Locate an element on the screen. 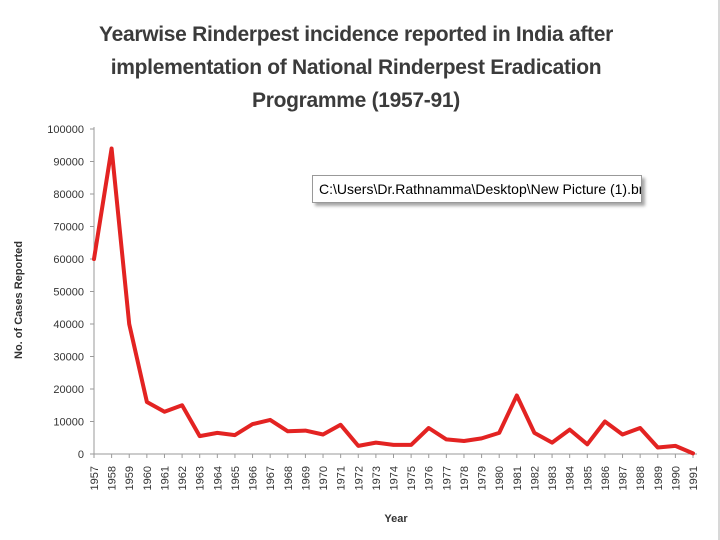  x-tick-label: 1973 is located at coordinates (377, 478).